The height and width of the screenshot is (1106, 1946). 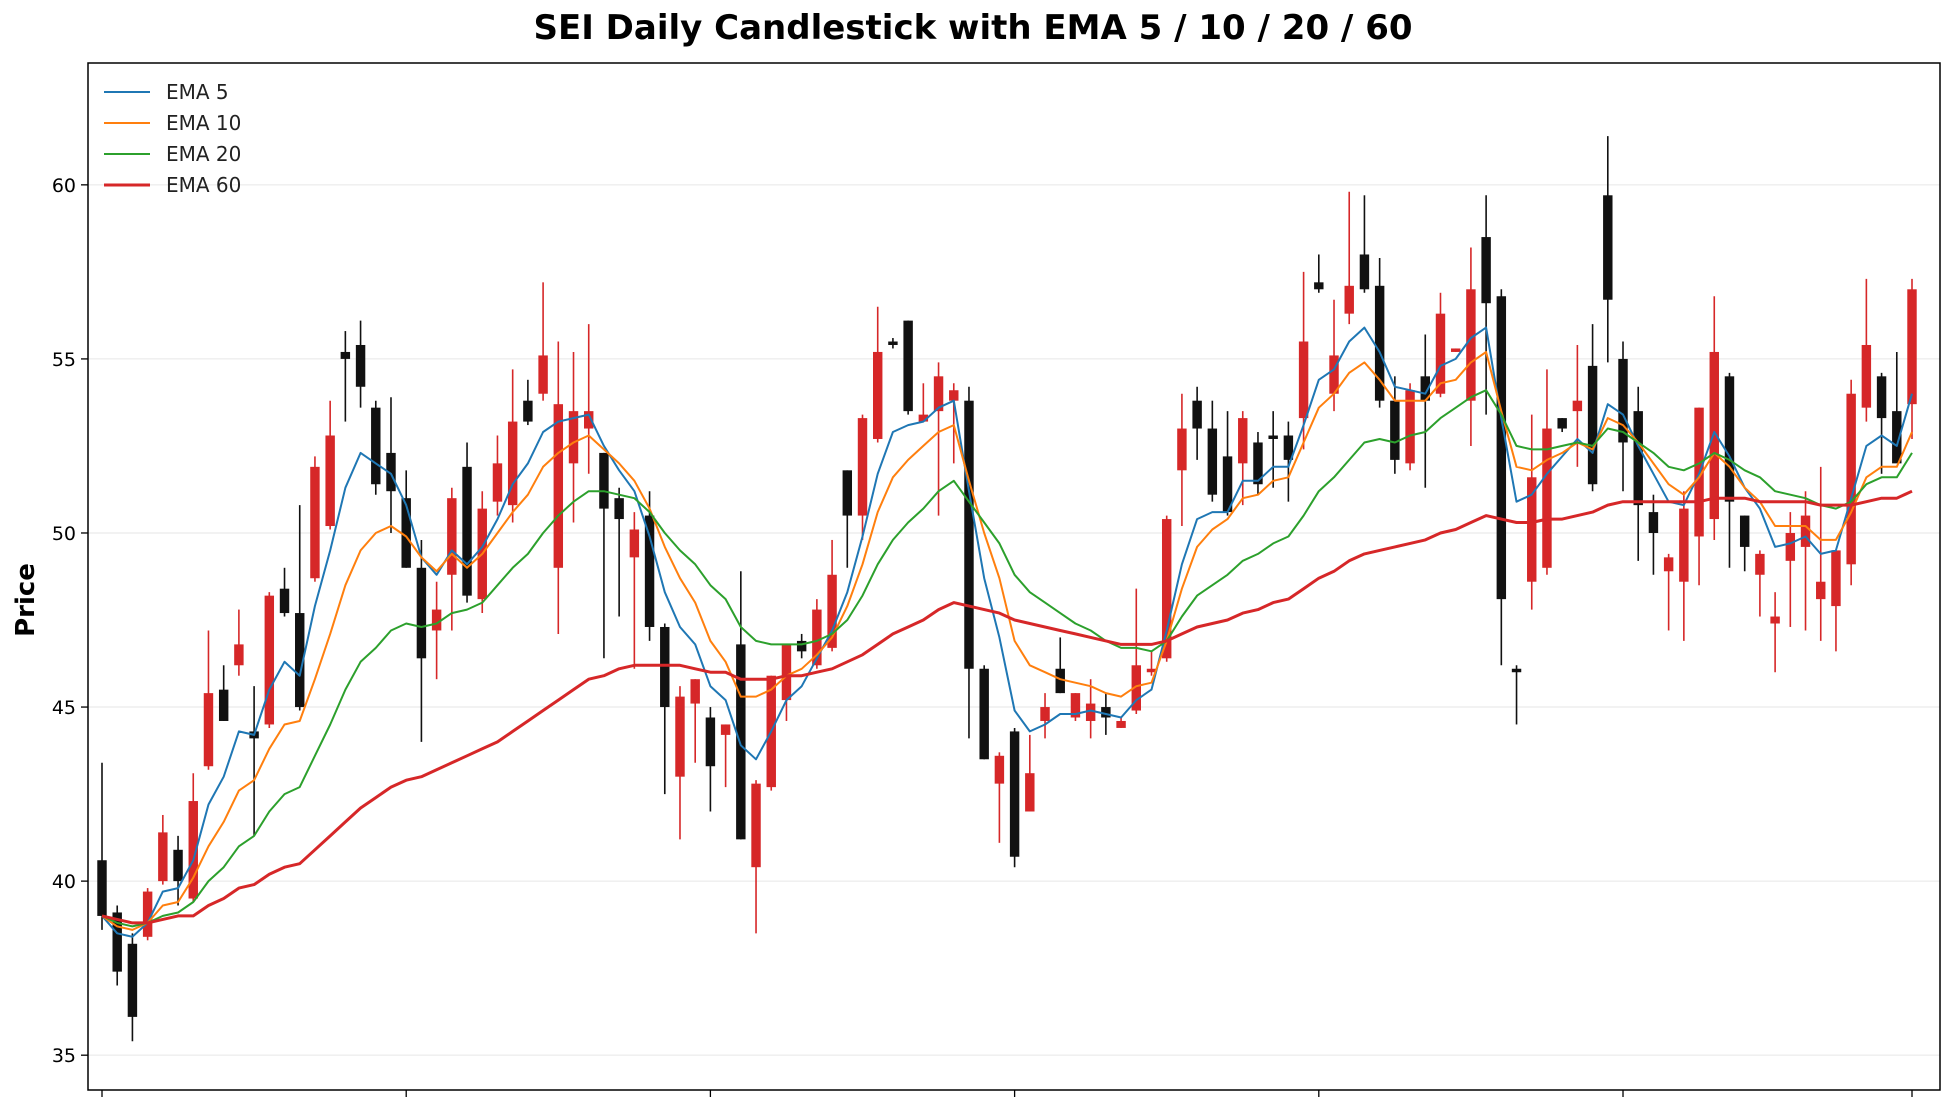 I want to click on y-tick-label-40: 40, so click(x=64, y=882).